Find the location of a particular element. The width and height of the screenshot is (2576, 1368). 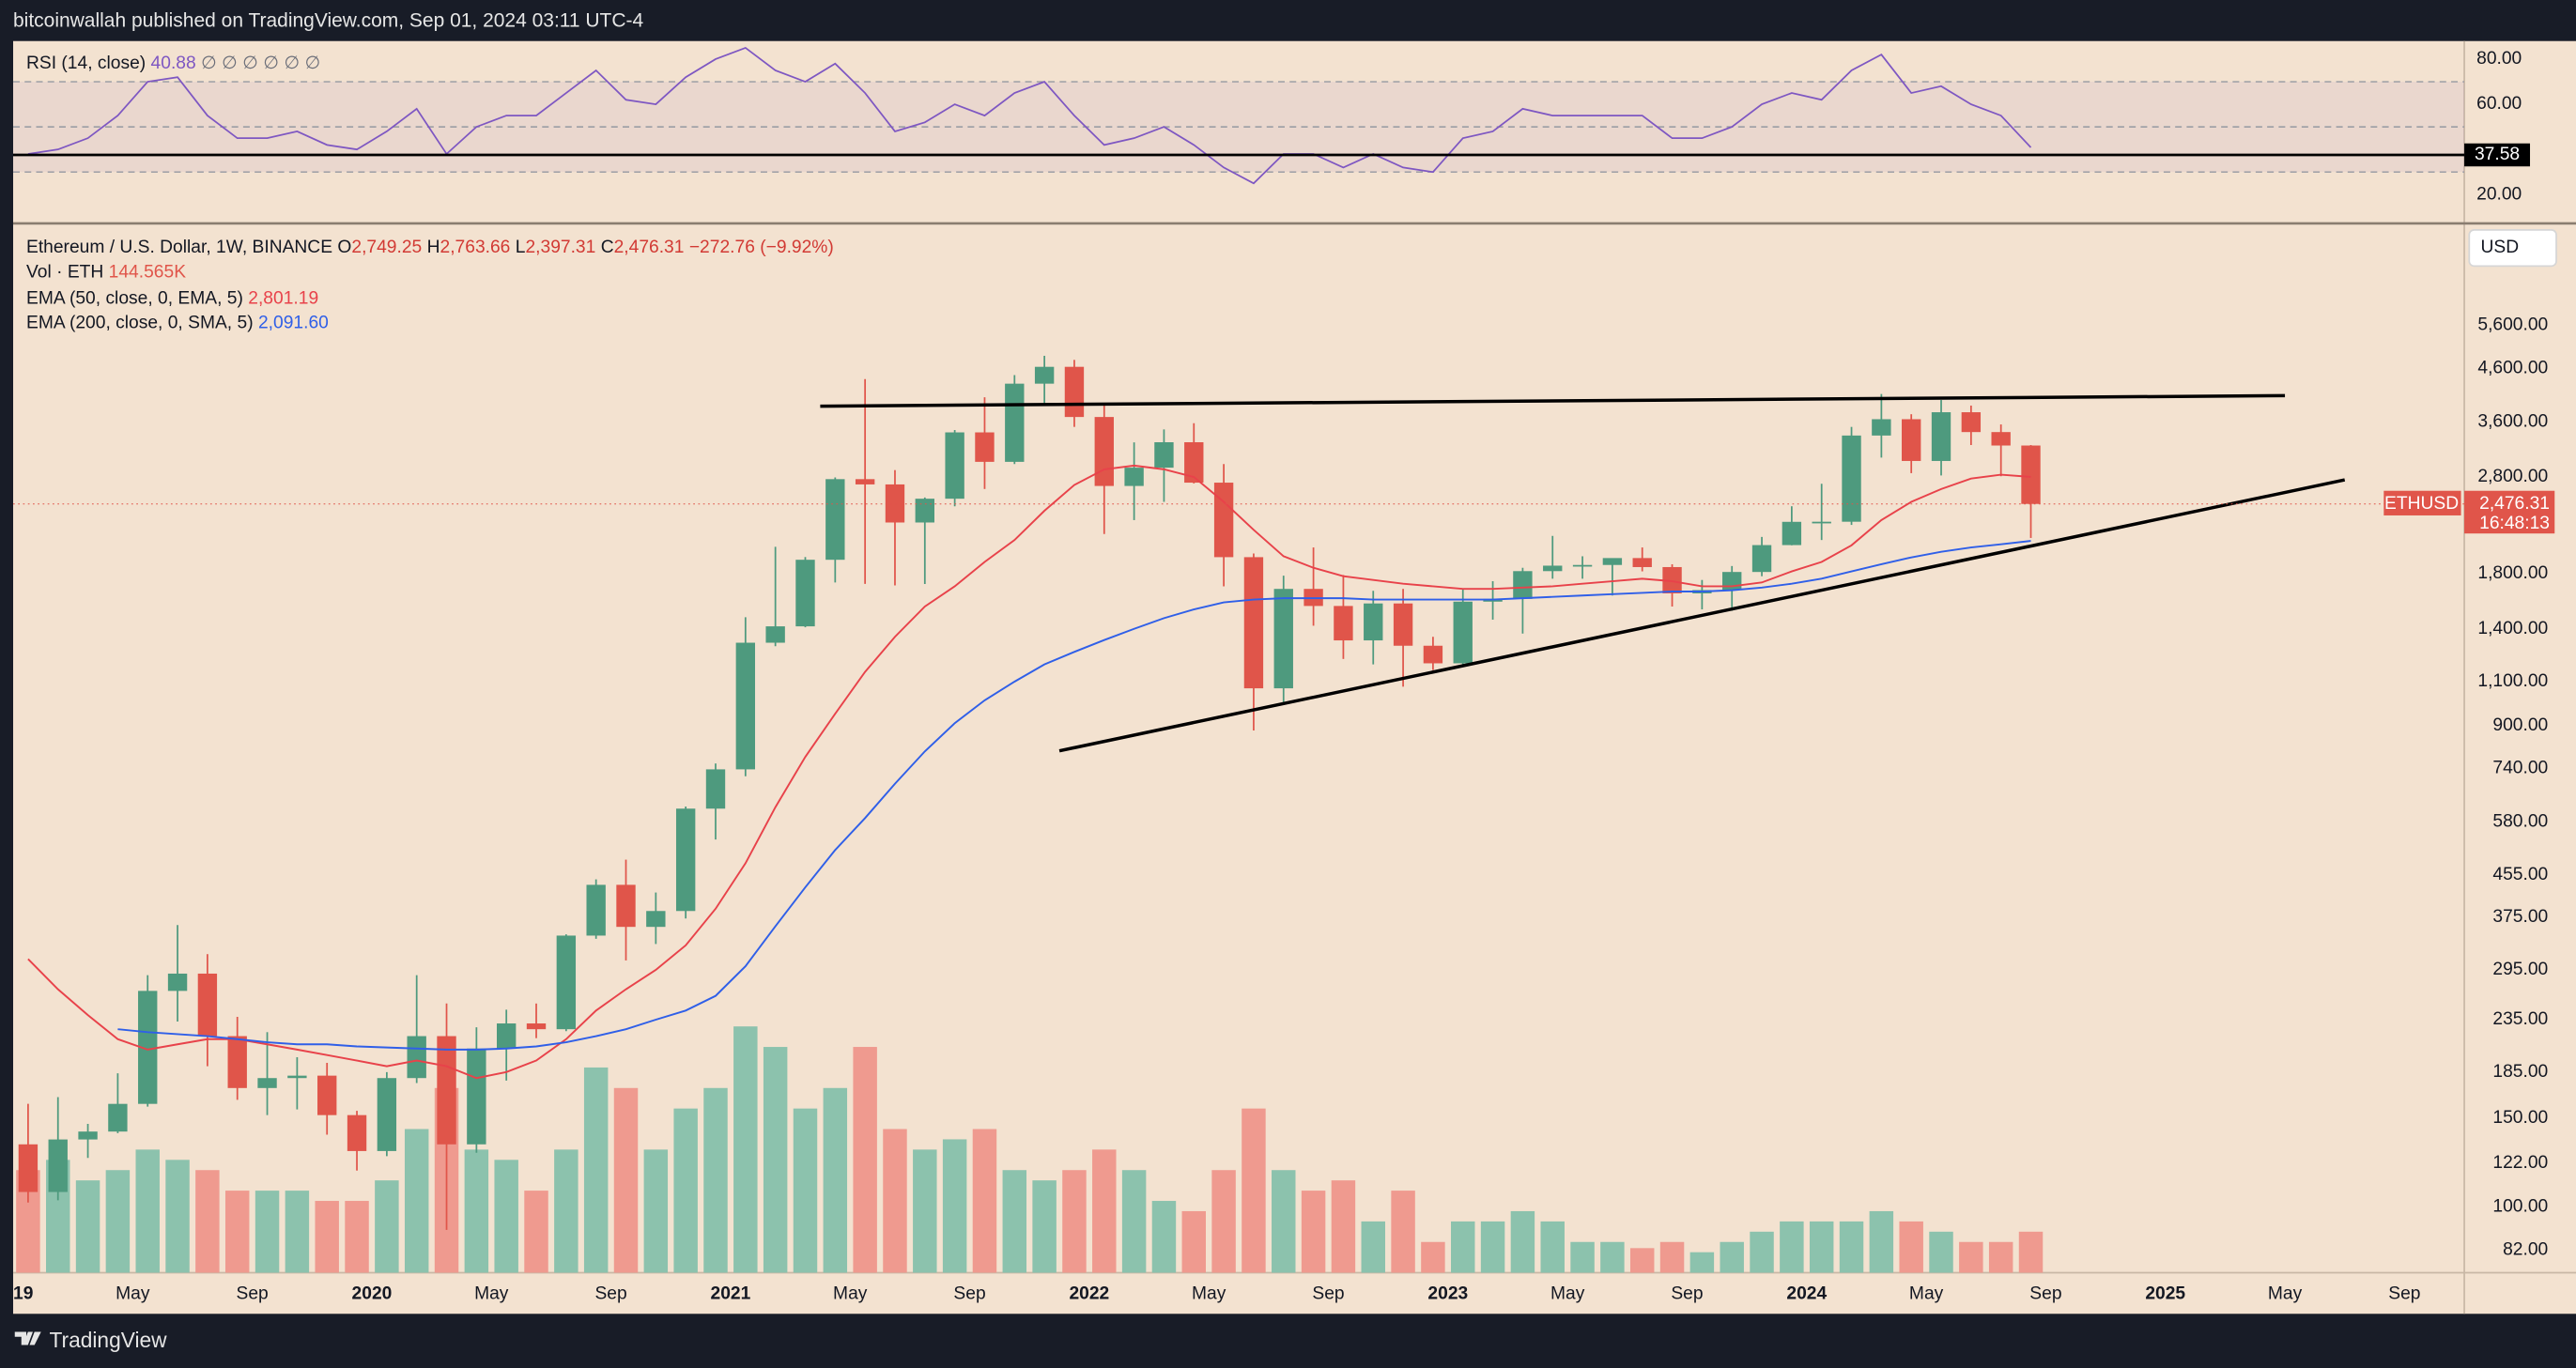

y-tick-label: 122.00 is located at coordinates (2520, 1163).